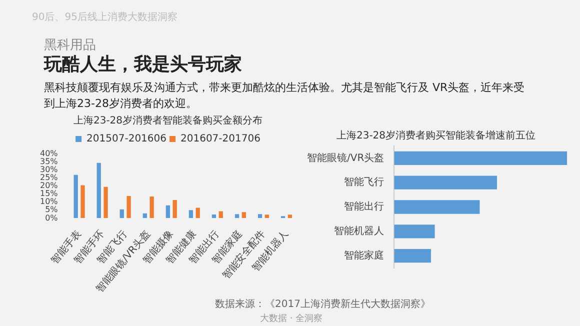 The image size is (580, 326). I want to click on source-note: 数据来源：《2017上海消费新生代大数据洞察》, so click(322, 304).